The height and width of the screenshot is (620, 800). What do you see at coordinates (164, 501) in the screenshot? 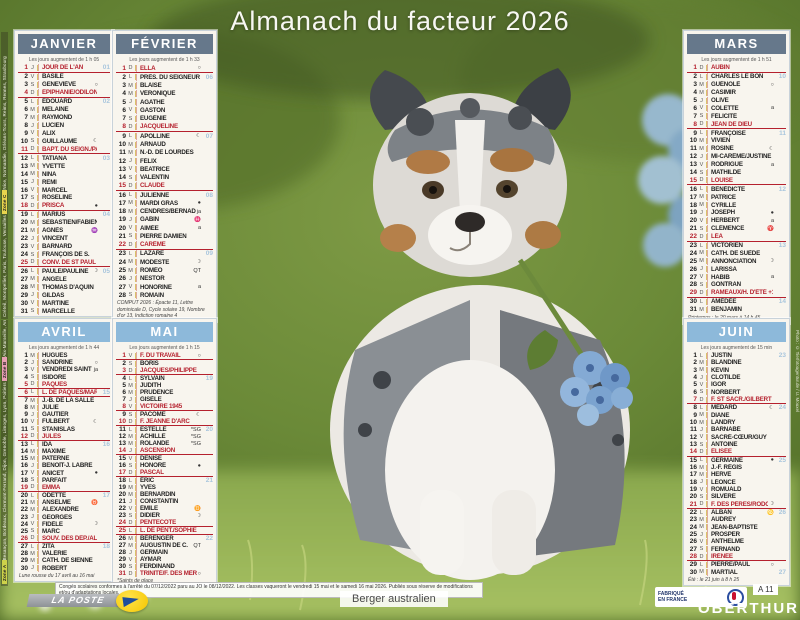
I see `calendar-day-row: 21 J CONSTANTIN` at bounding box center [164, 501].